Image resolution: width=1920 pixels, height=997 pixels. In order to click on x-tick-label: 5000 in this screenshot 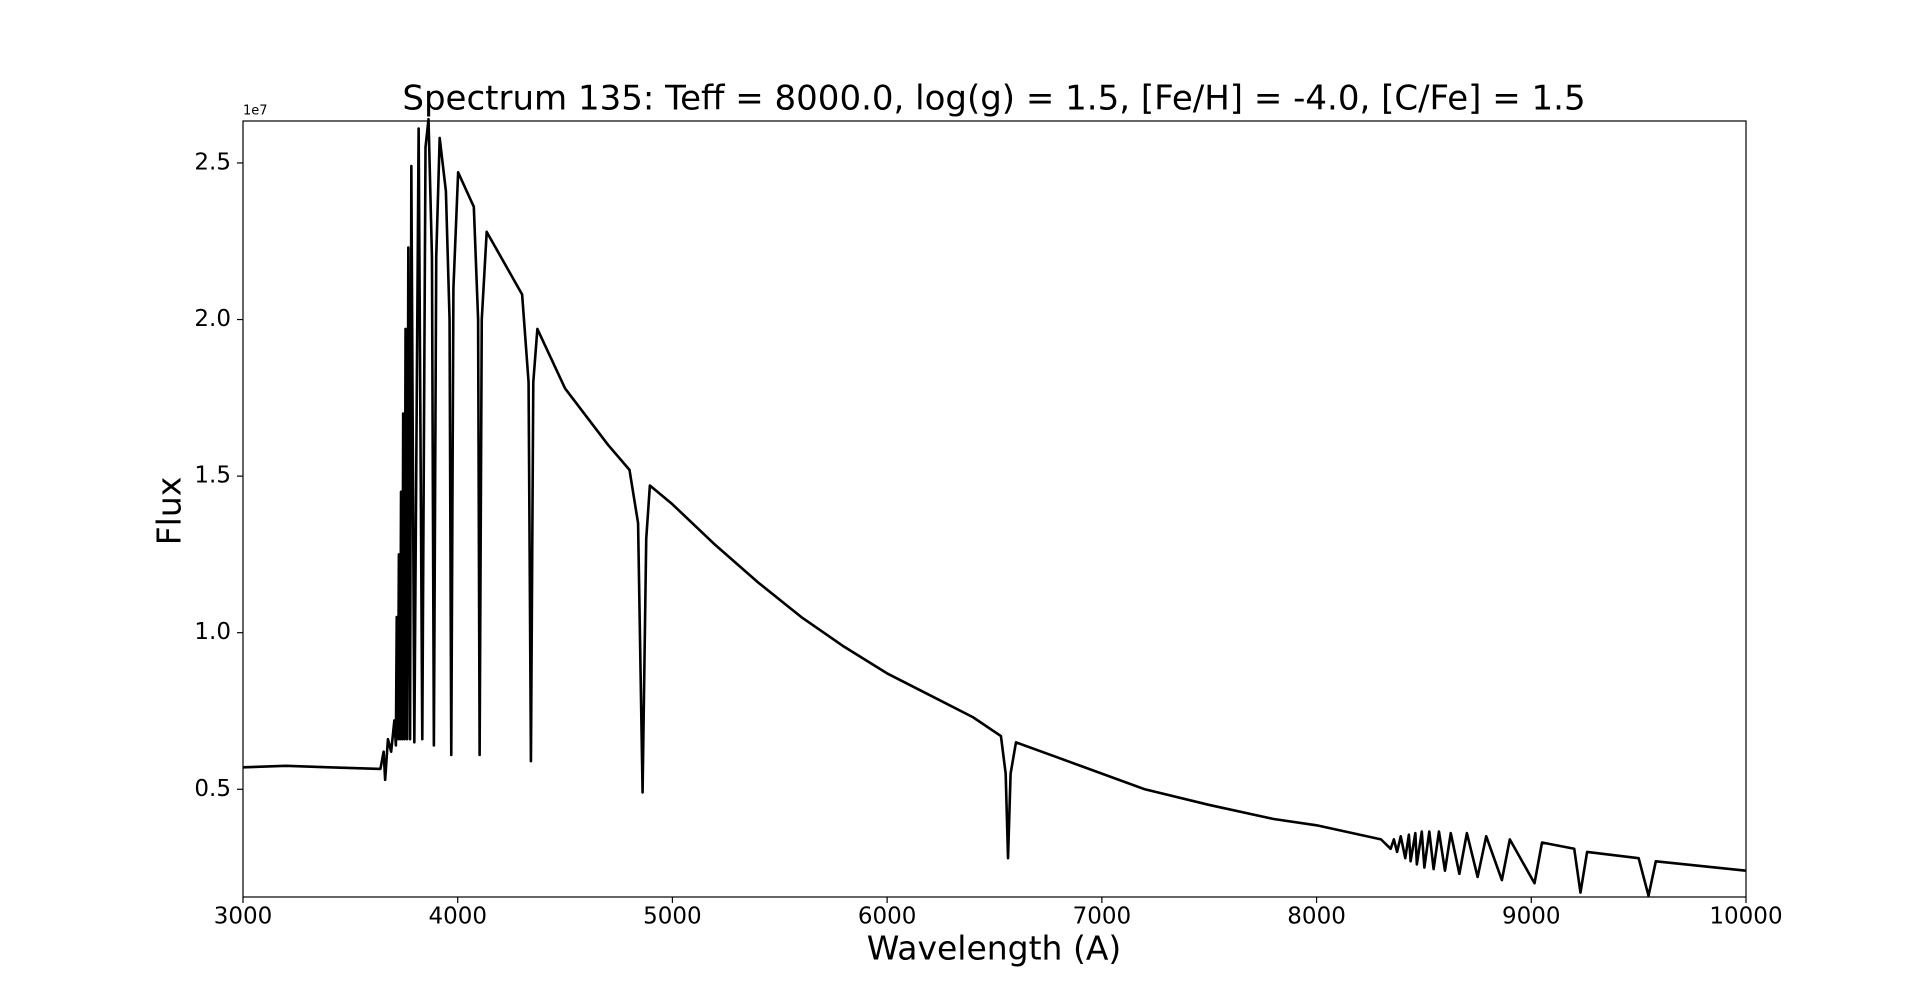, I will do `click(672, 917)`.